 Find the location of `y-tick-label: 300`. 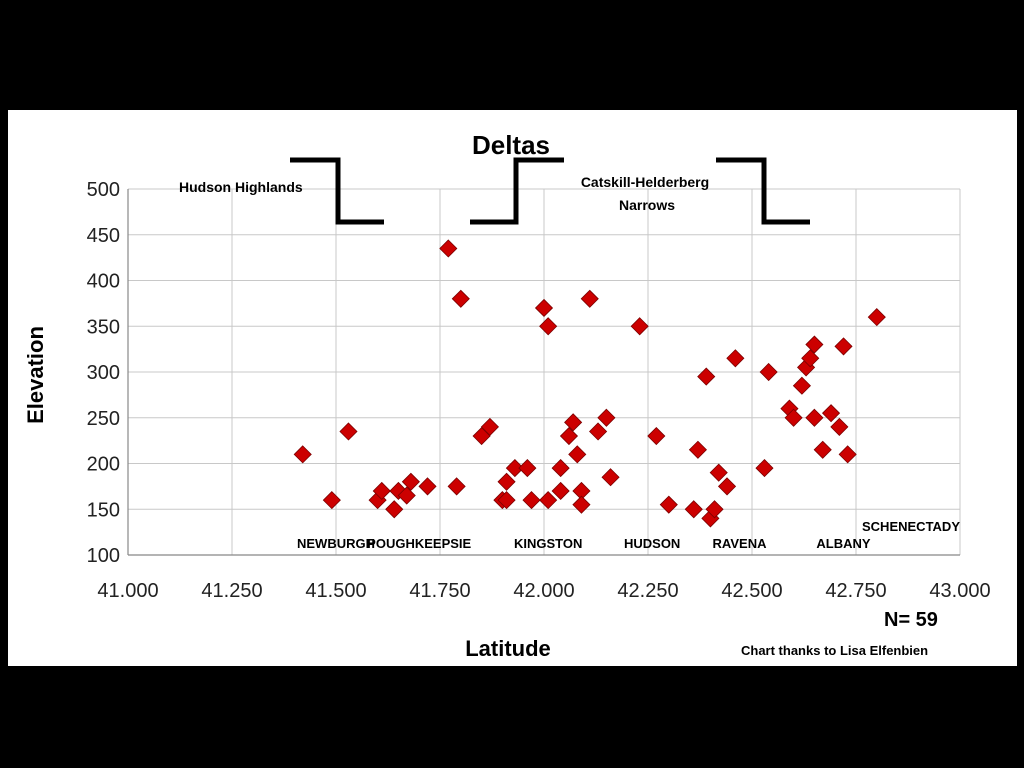

y-tick-label: 300 is located at coordinates (103, 373).